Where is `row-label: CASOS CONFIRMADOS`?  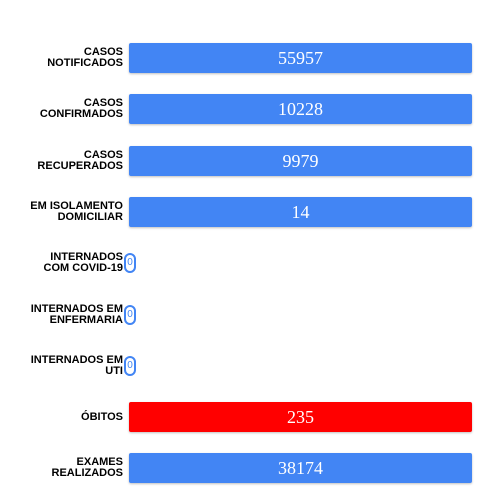
row-label: CASOS CONFIRMADOS is located at coordinates (63, 109).